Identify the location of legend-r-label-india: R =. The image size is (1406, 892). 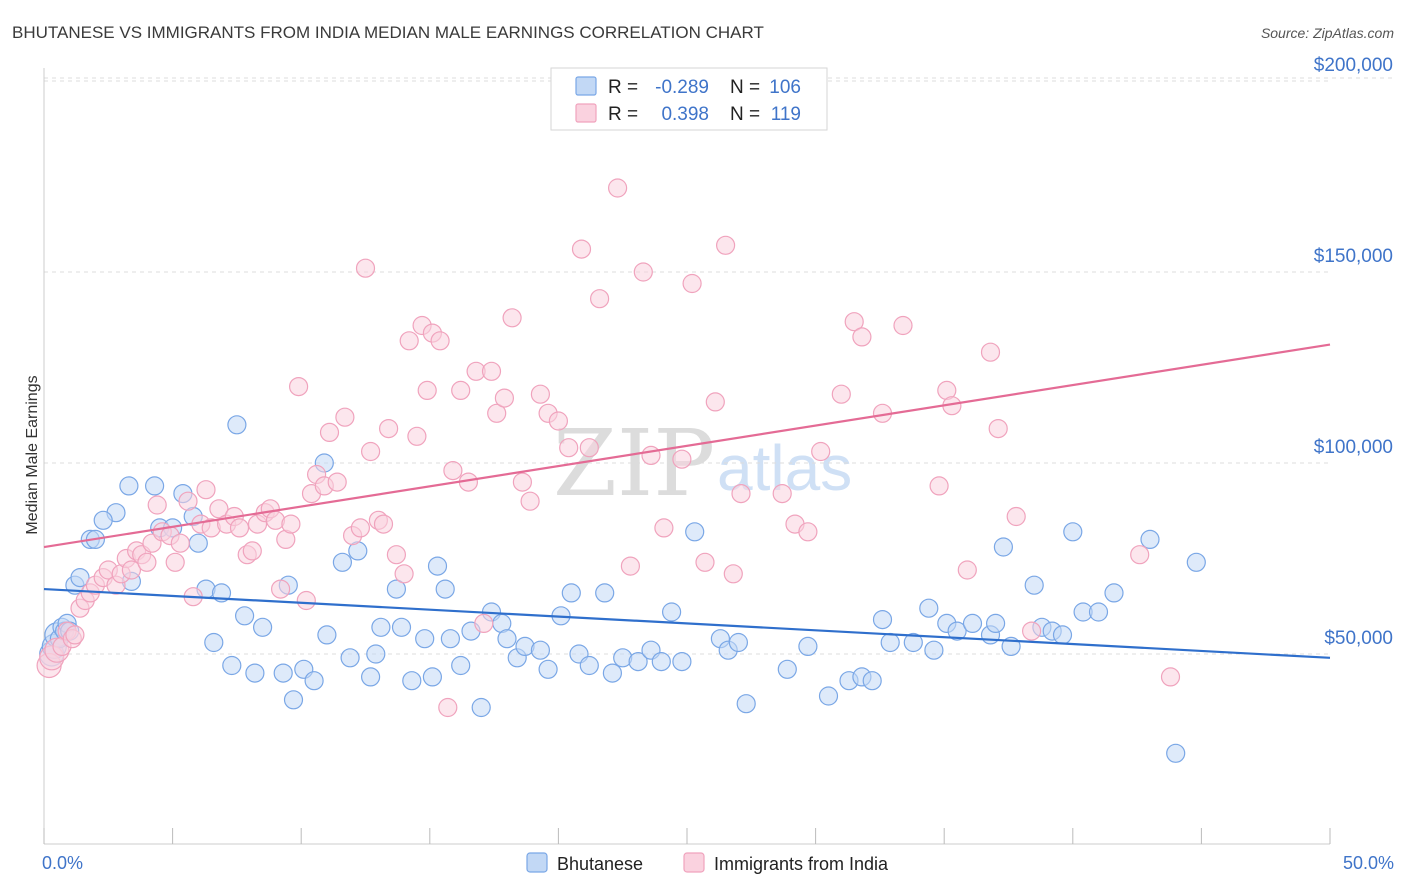
(623, 114).